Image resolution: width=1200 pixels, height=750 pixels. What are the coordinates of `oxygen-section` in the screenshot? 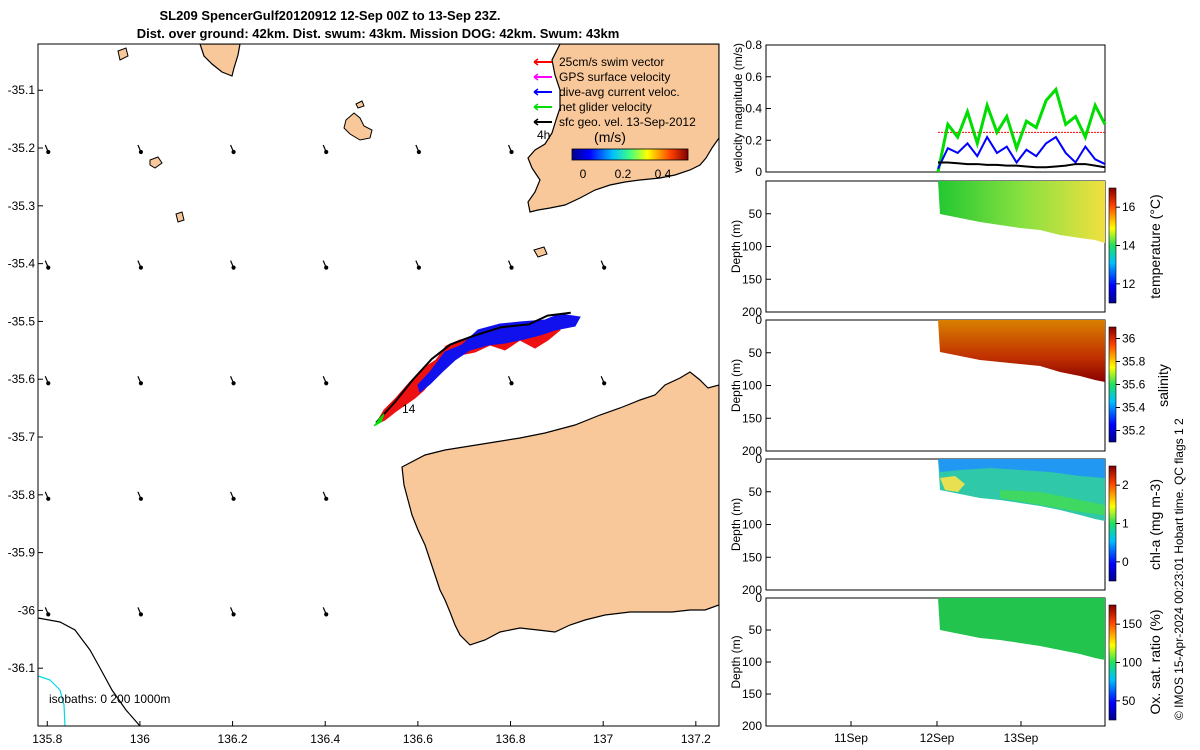 It's located at (1021, 629).